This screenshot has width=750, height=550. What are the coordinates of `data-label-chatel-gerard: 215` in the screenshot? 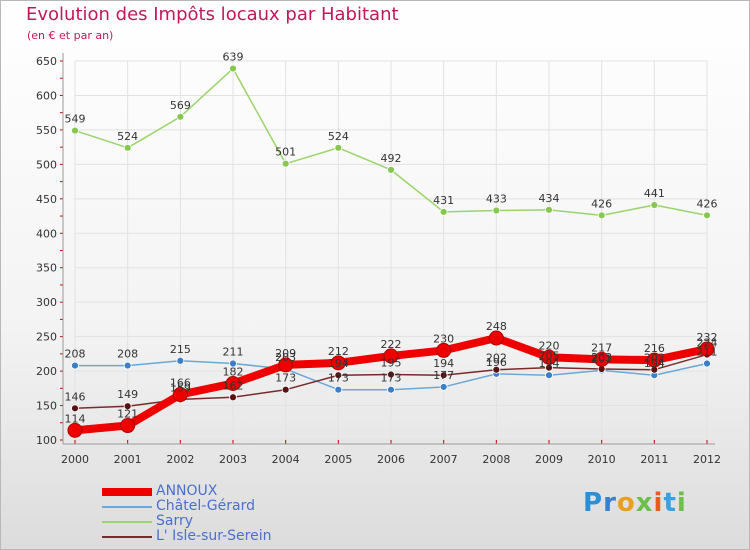 It's located at (180, 349).